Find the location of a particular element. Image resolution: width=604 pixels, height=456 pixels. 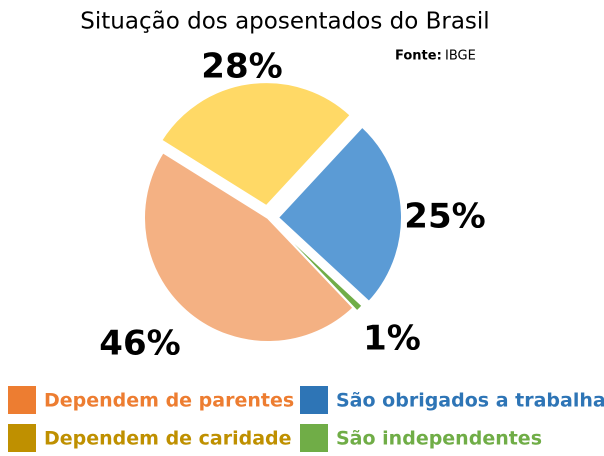

data-label: 25% is located at coordinates (444, 217).